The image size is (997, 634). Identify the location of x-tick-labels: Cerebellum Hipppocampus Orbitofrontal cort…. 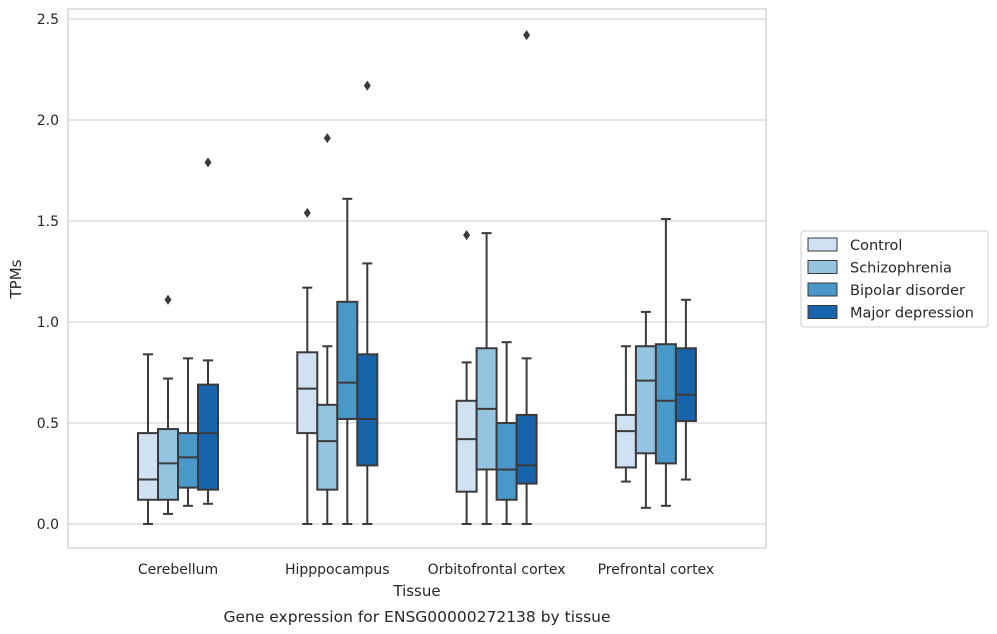
(426, 570).